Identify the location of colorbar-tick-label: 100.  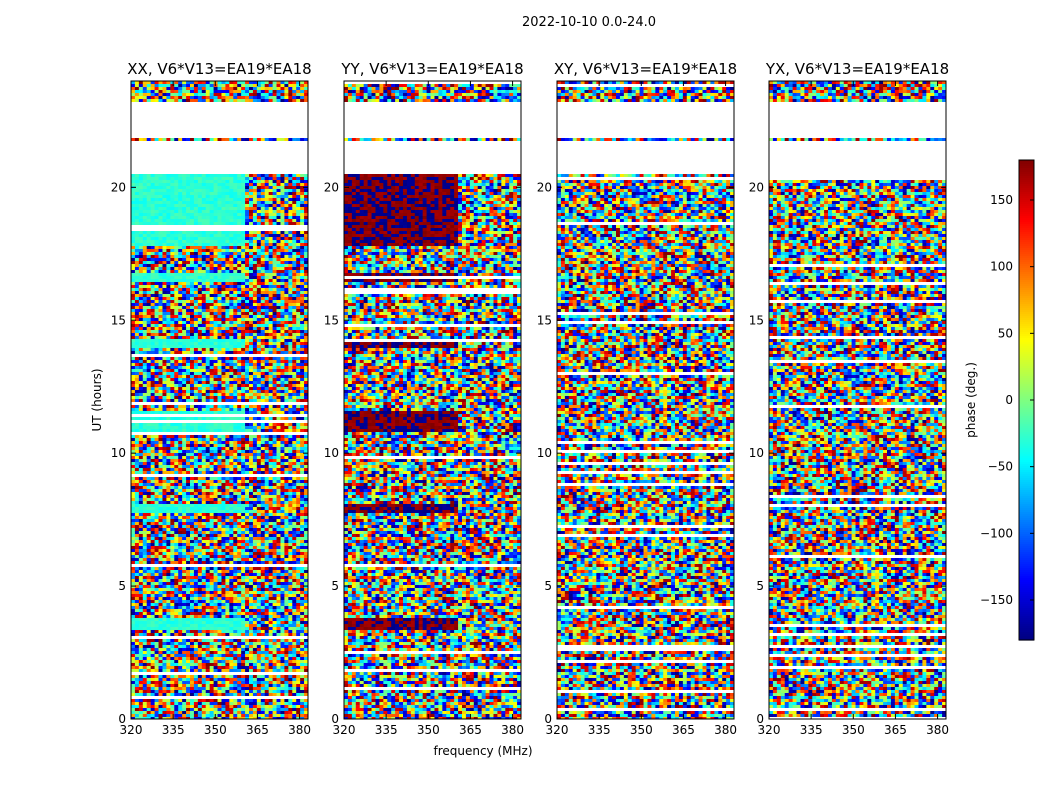
(1001, 267).